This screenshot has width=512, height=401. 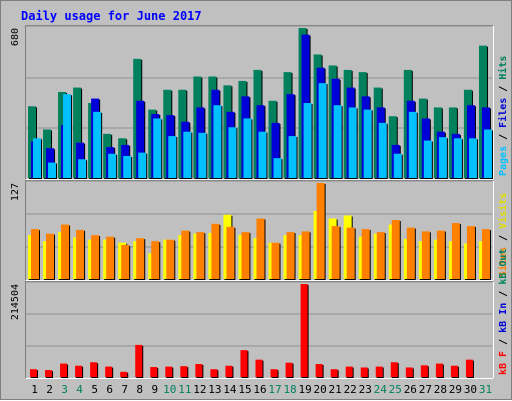 What do you see at coordinates (455, 389) in the screenshot?
I see `day-label-29: 29` at bounding box center [455, 389].